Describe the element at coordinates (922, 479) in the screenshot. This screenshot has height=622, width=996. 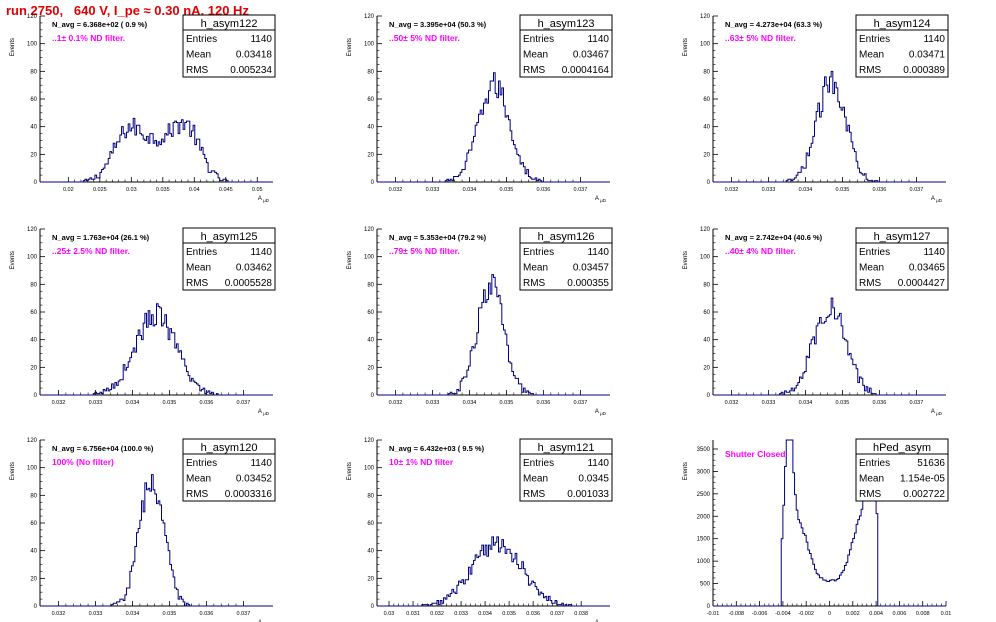
I see `stats-value: 1.154e-05` at that location.